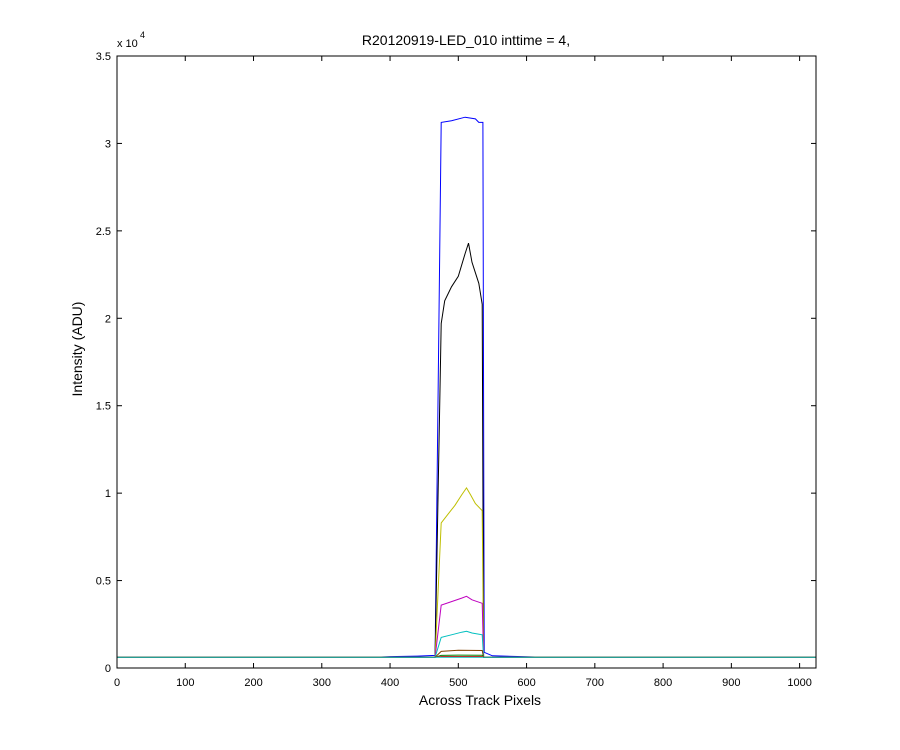 The width and height of the screenshot is (900, 750). Describe the element at coordinates (458, 683) in the screenshot. I see `x-tick-label: 500` at that location.